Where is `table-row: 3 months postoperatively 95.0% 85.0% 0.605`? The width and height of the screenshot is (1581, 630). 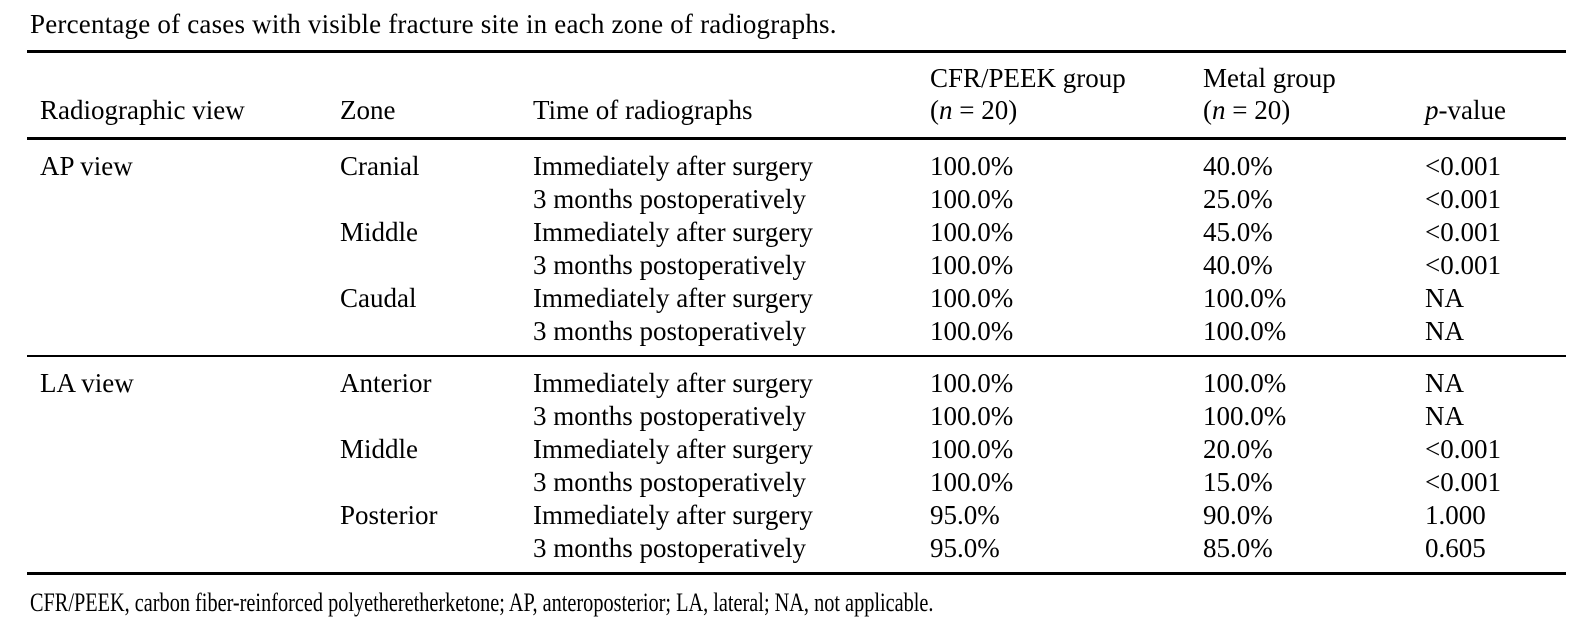 table-row: 3 months postoperatively 95.0% 85.0% 0.605 is located at coordinates (796, 553).